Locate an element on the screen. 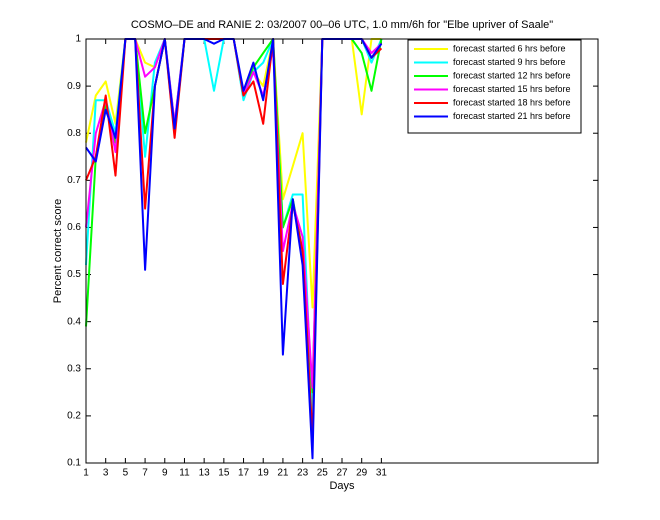  x-axis-label: Days is located at coordinates (342, 486).